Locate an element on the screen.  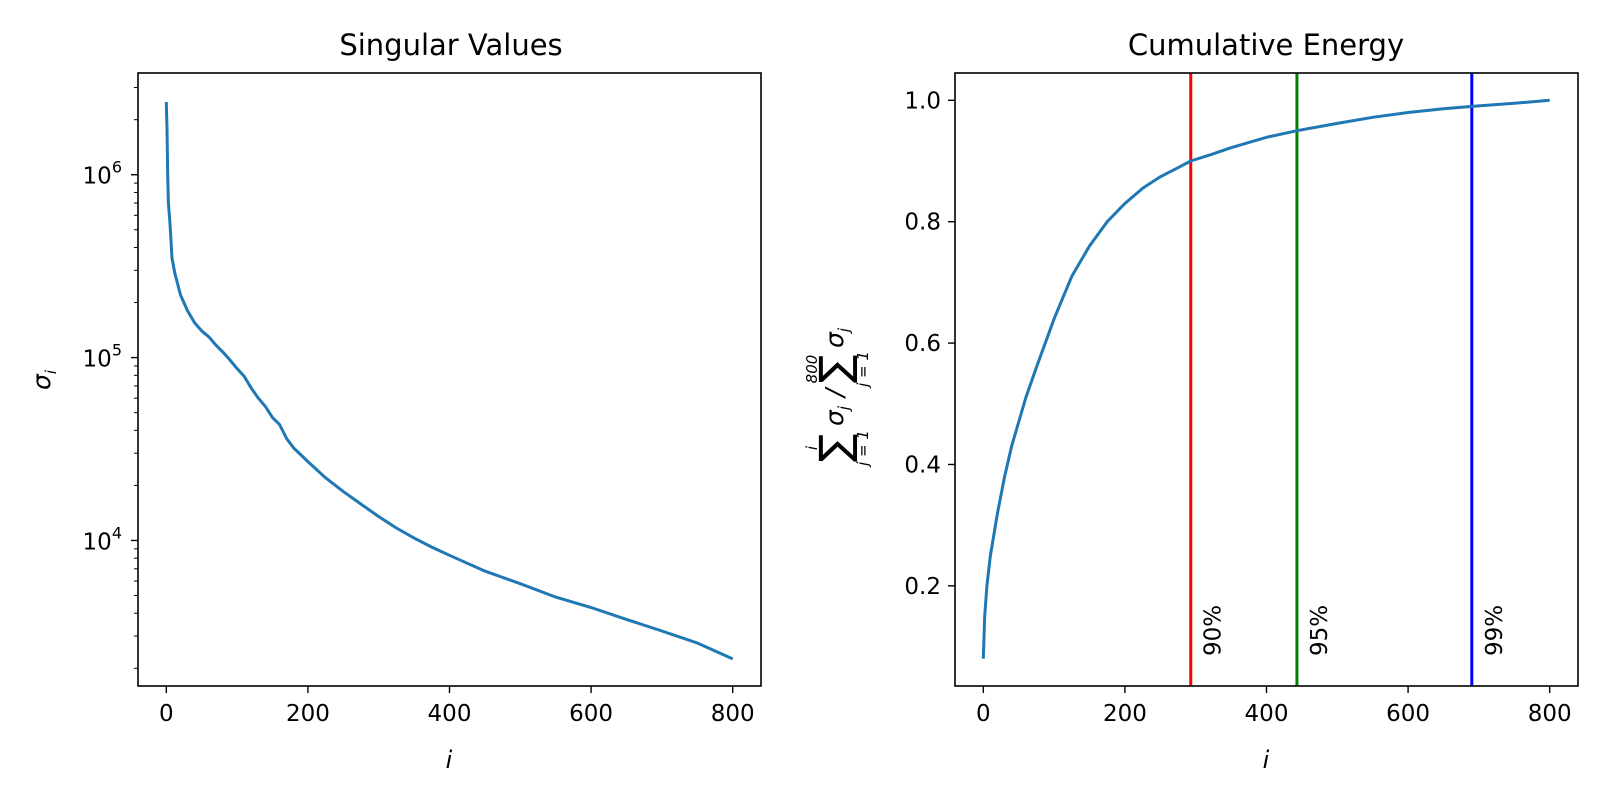
right-y-tick-label: 0.8 is located at coordinates (922, 223).